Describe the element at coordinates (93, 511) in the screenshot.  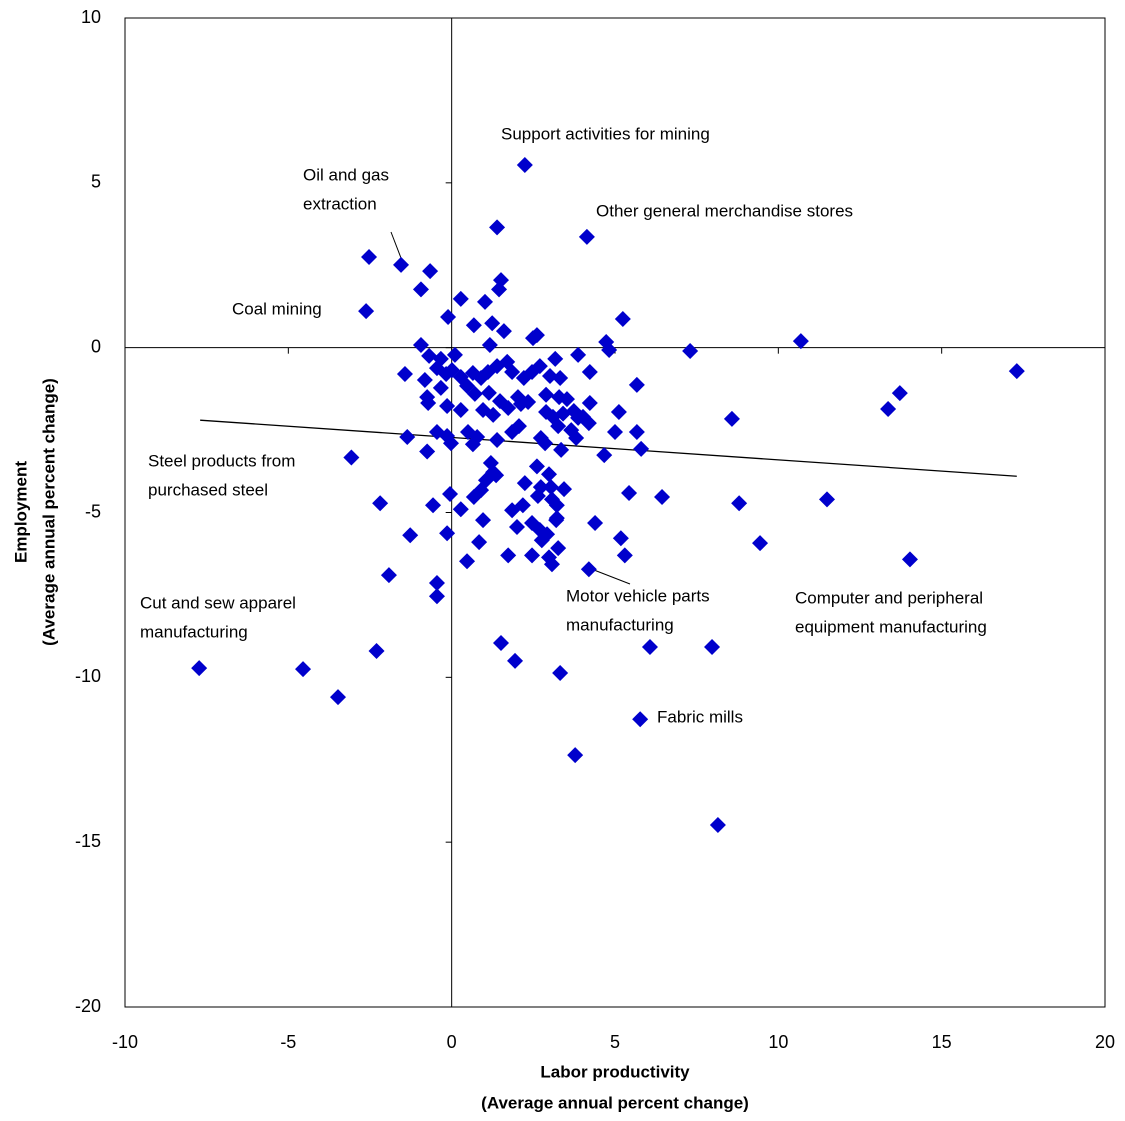
I see `y-tick-label: -5` at that location.